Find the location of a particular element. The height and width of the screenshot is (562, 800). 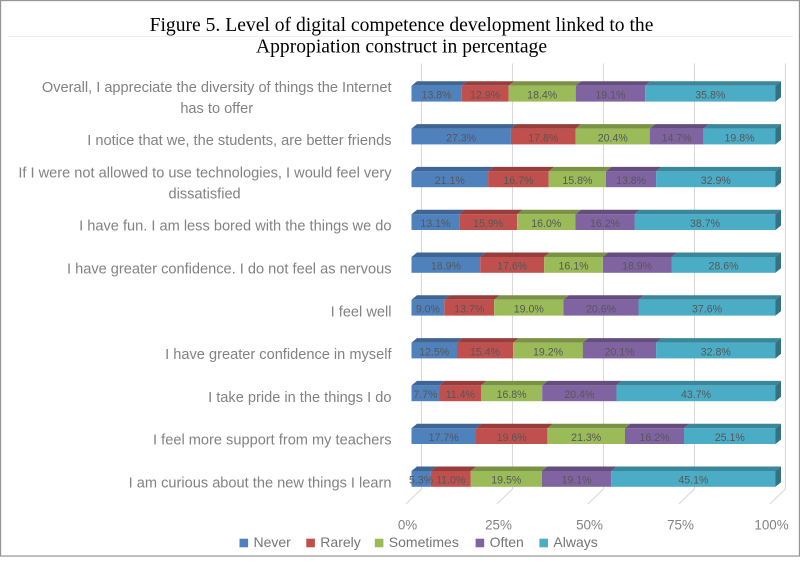

svg-text: Always is located at coordinates (575, 542).